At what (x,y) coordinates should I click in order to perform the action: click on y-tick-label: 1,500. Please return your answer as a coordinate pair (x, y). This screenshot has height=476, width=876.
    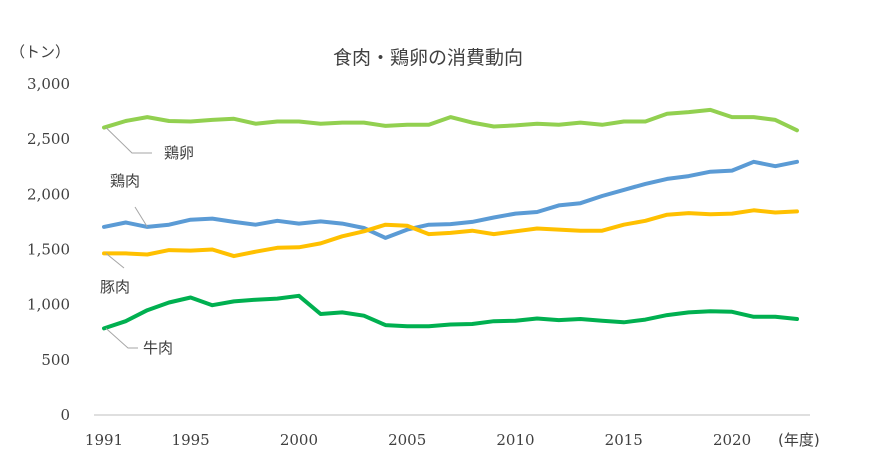
    Looking at the image, I should click on (48, 250).